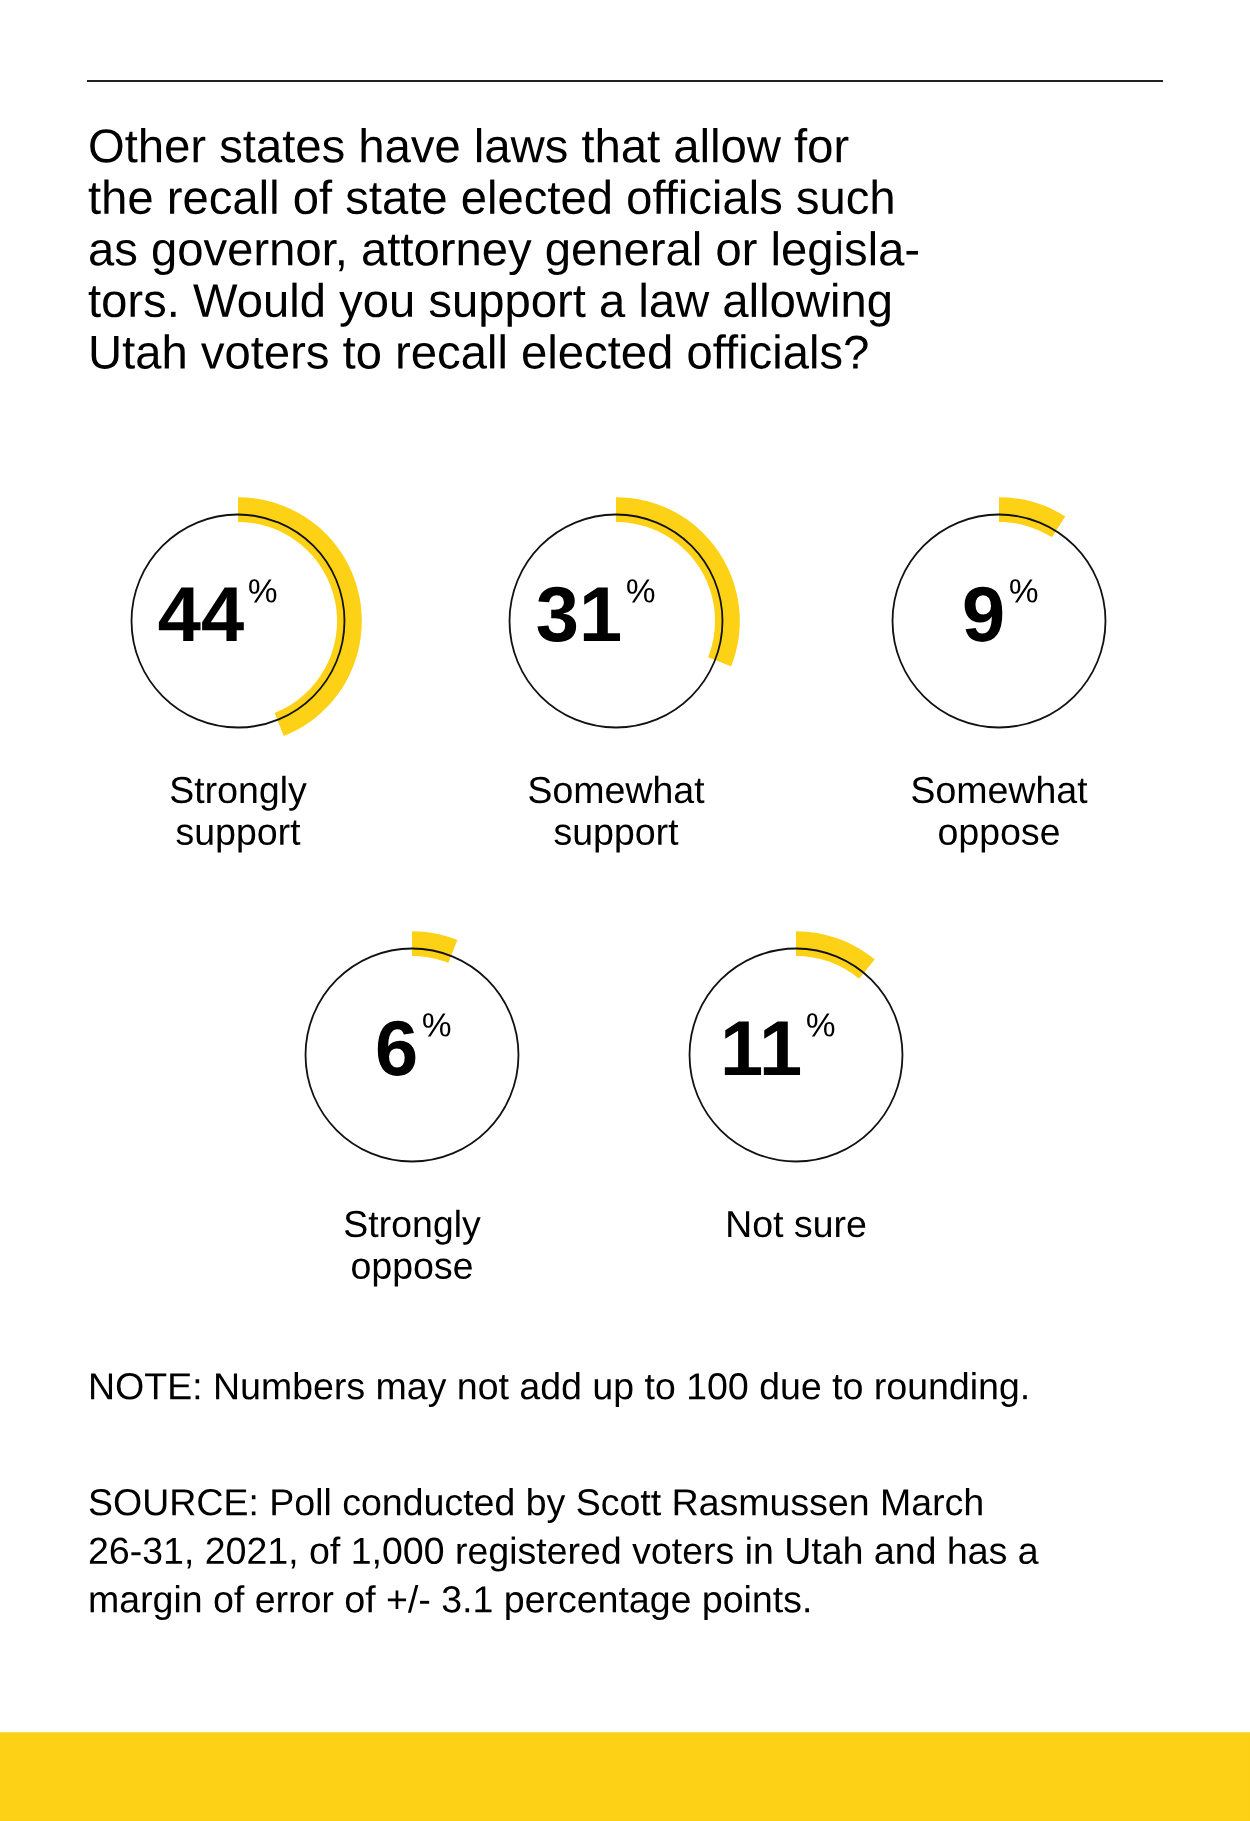  What do you see at coordinates (596, 610) in the screenshot?
I see `text: 31%` at bounding box center [596, 610].